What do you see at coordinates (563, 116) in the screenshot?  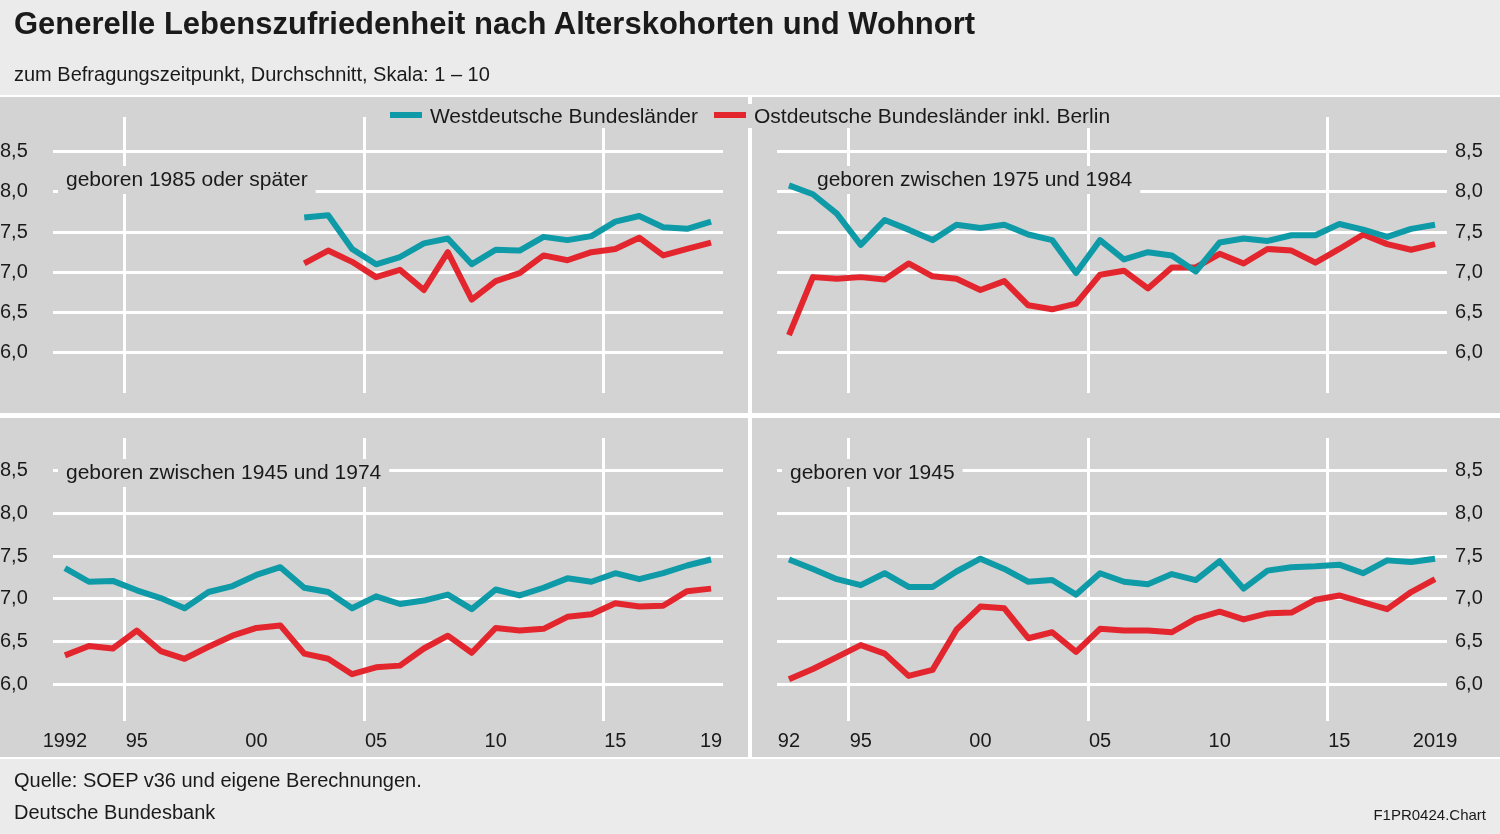 I see `legend-label: Westdeutsche Bundesländer` at bounding box center [563, 116].